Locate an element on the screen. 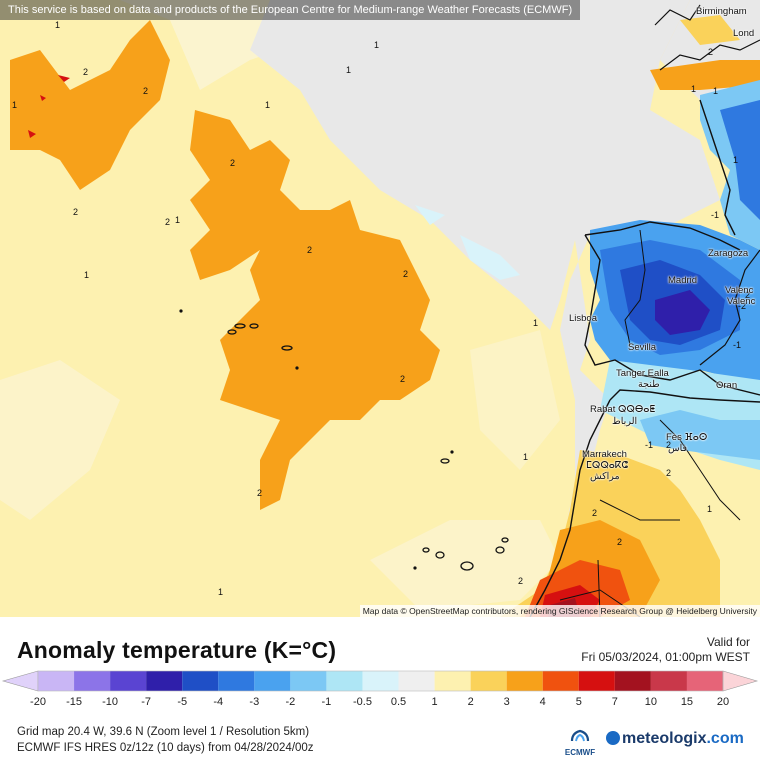 This screenshot has width=760, height=760. colorbar-tick-label: 20 is located at coordinates (723, 702).